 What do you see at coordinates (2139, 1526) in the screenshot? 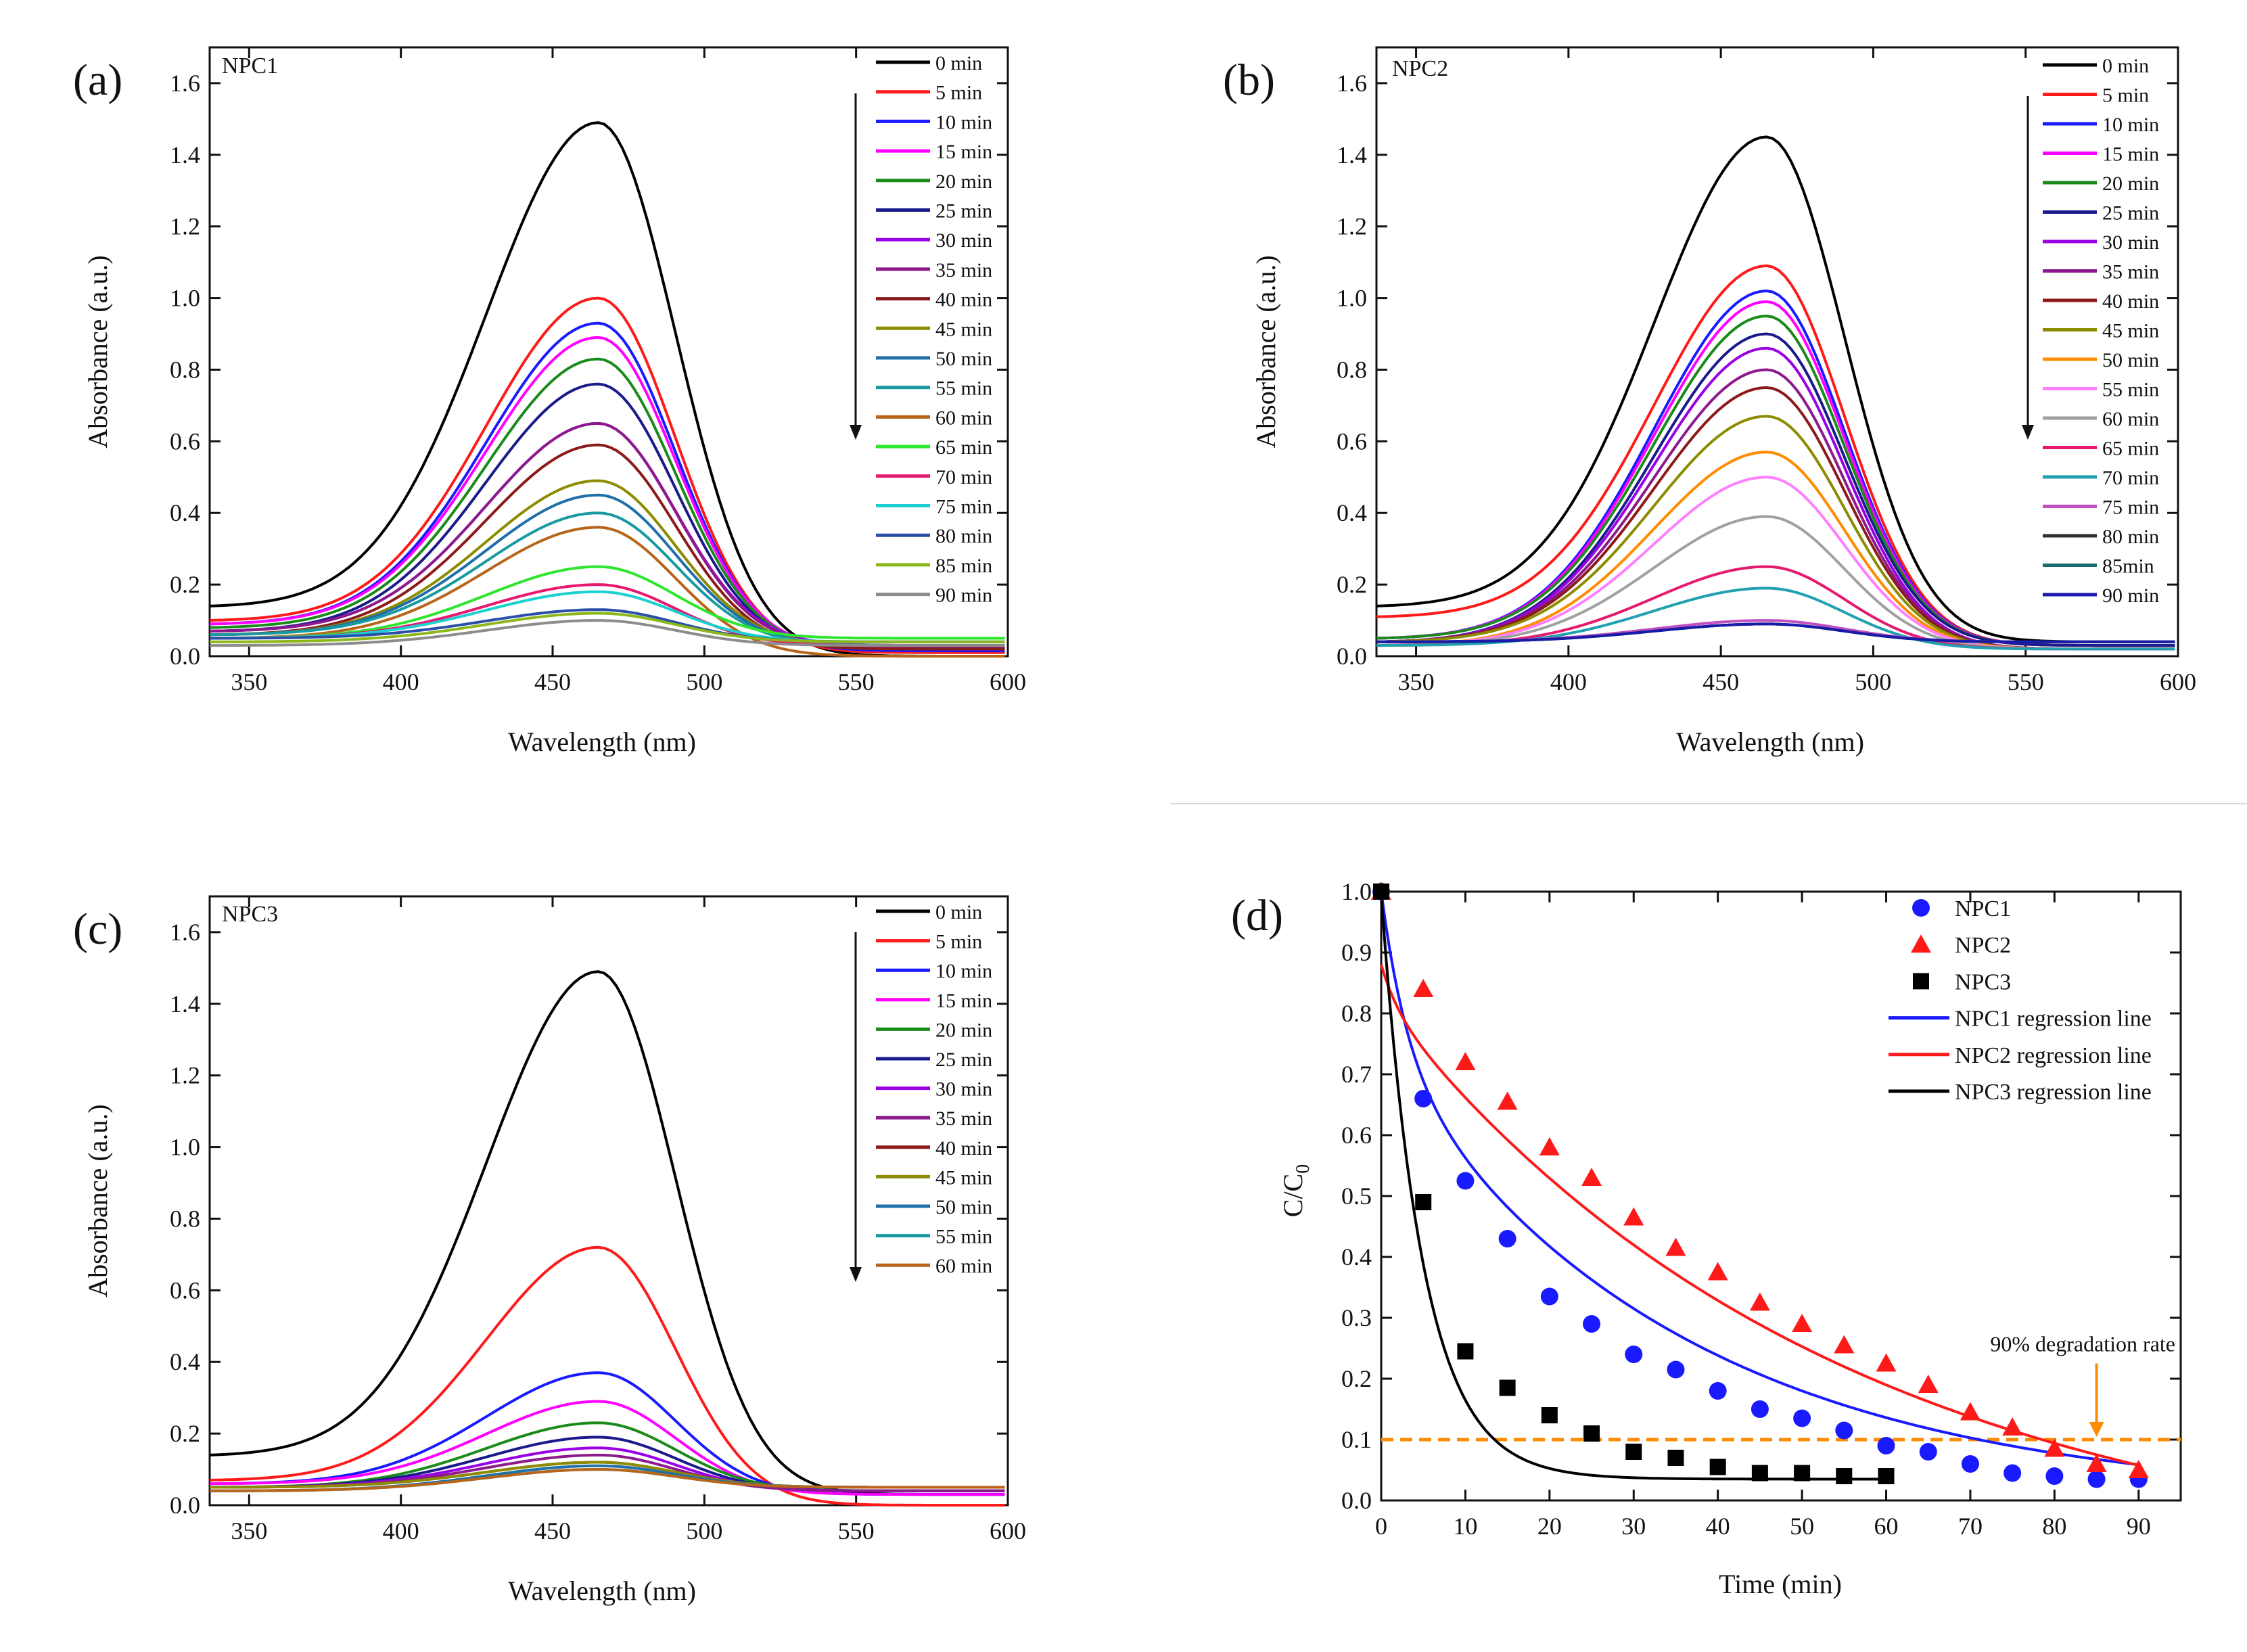
I see `x-tick-label: 90` at bounding box center [2139, 1526].